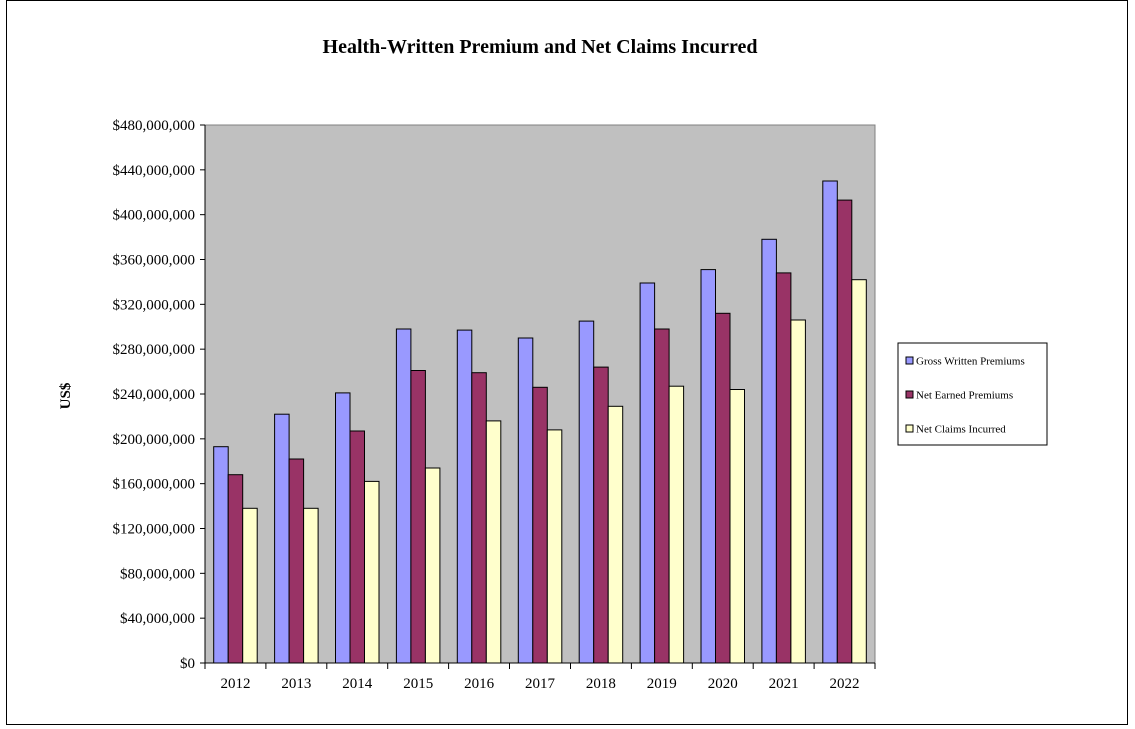 This screenshot has width=1135, height=729. Describe the element at coordinates (845, 684) in the screenshot. I see `x-tick-label: 2022` at that location.